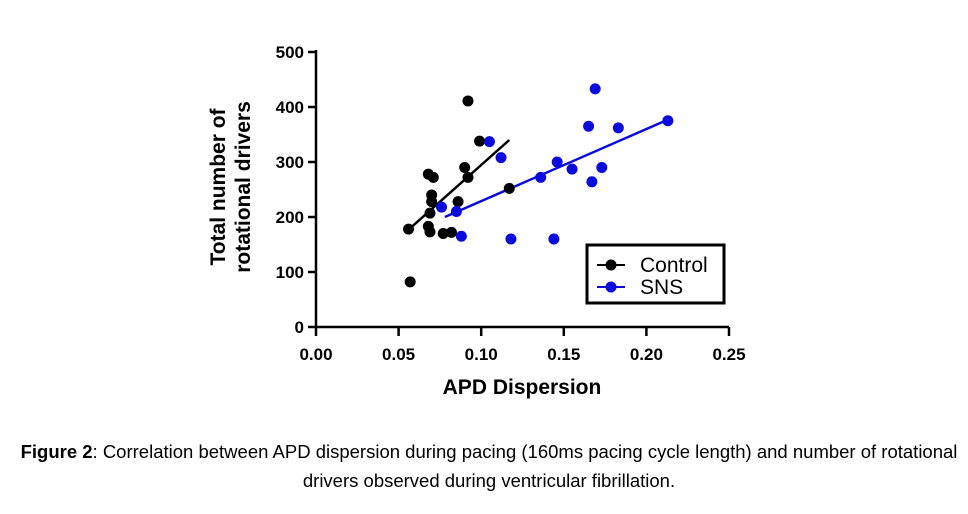  What do you see at coordinates (674, 265) in the screenshot?
I see `legend-control-label: Control` at bounding box center [674, 265].